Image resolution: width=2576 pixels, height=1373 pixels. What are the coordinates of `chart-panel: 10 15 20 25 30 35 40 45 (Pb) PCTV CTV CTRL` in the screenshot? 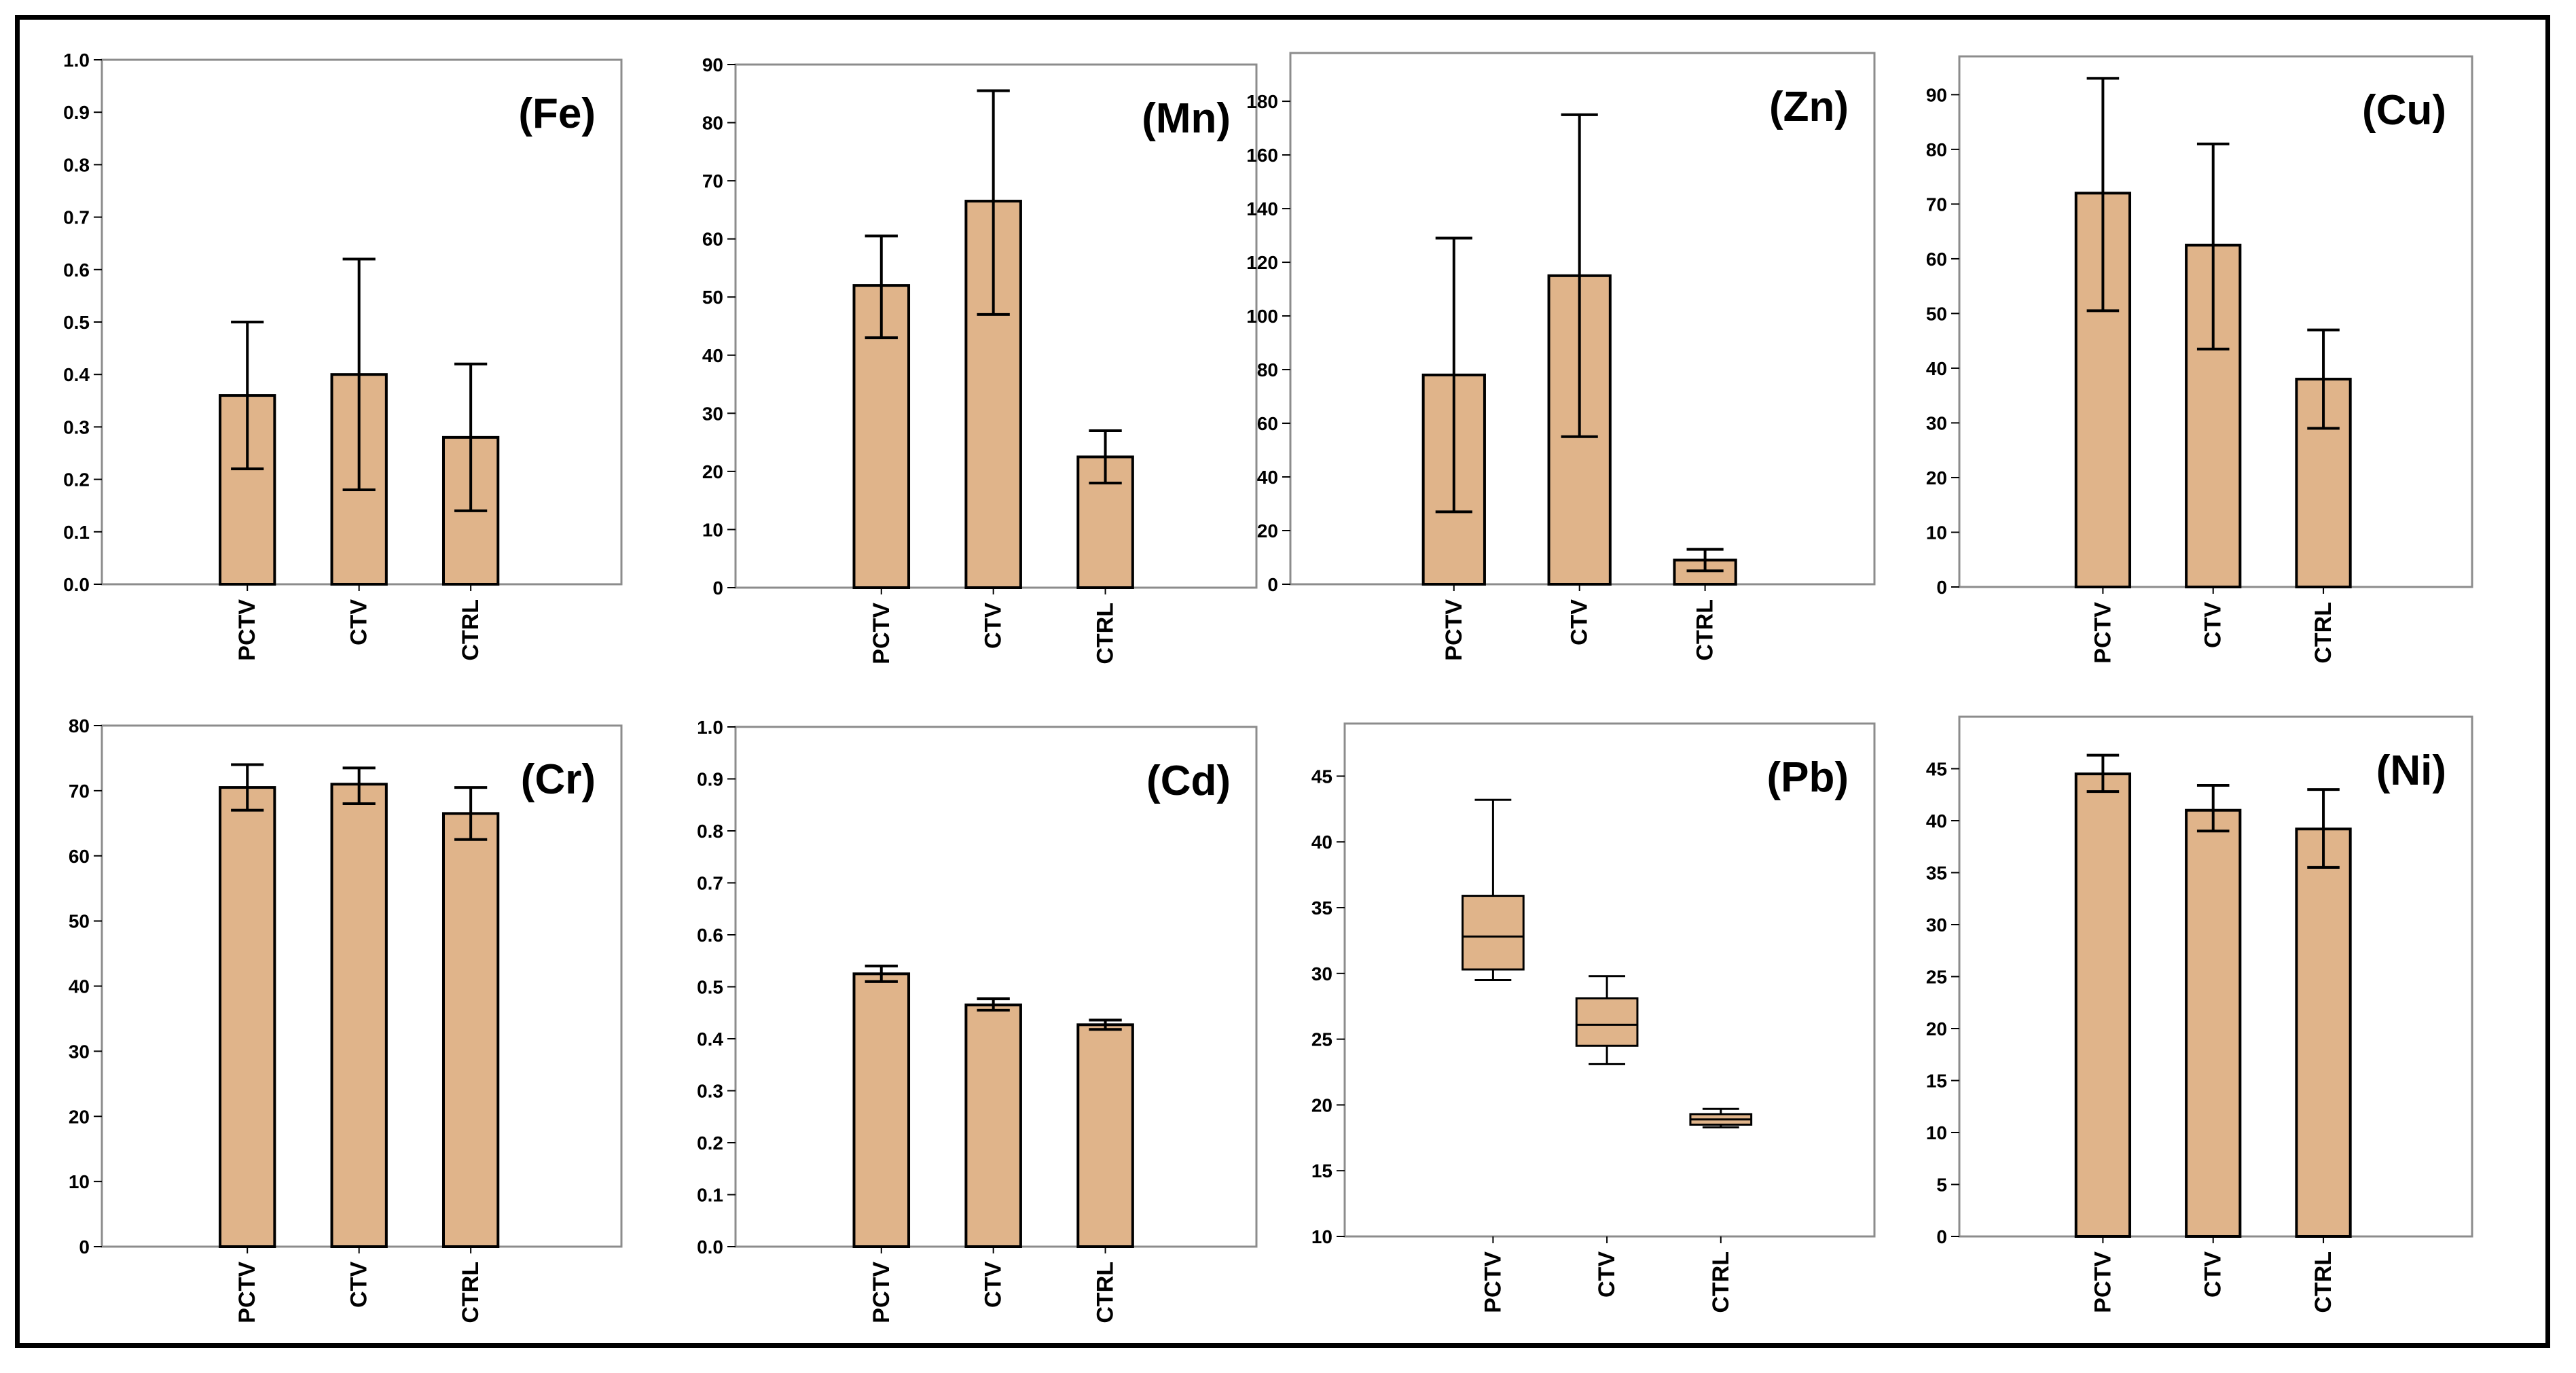 It's located at (1593, 1017).